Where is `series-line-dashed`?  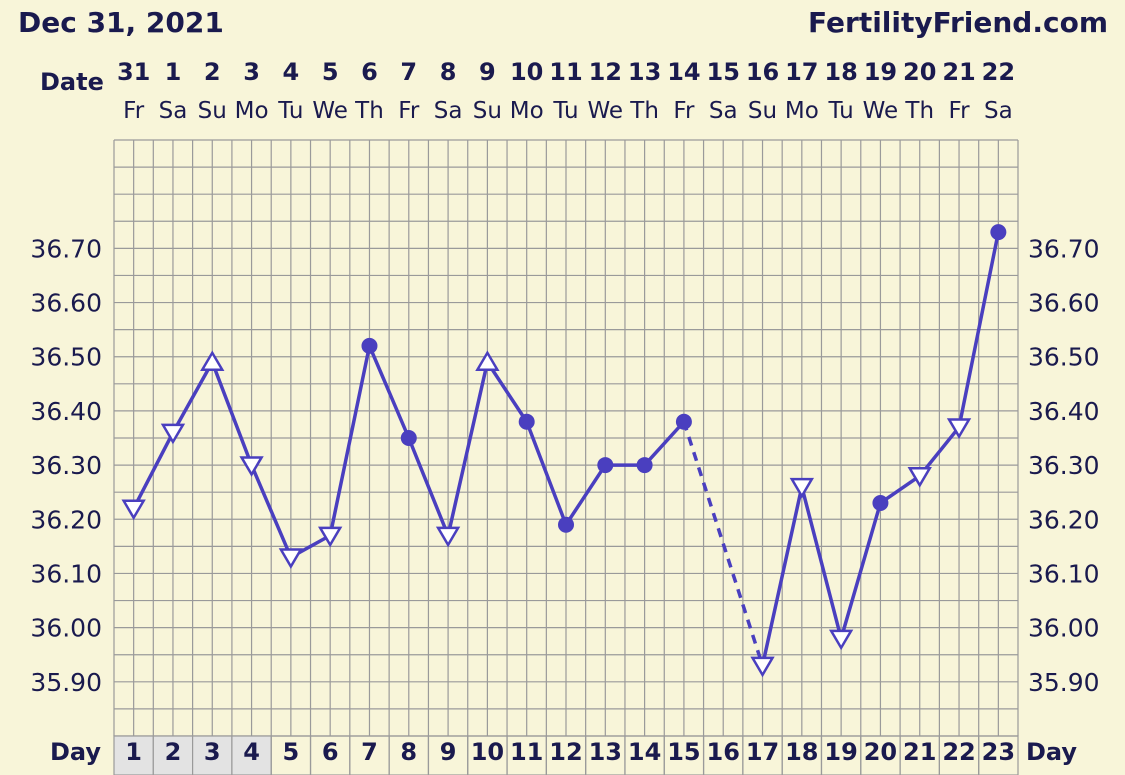
series-line-dashed is located at coordinates (723, 544).